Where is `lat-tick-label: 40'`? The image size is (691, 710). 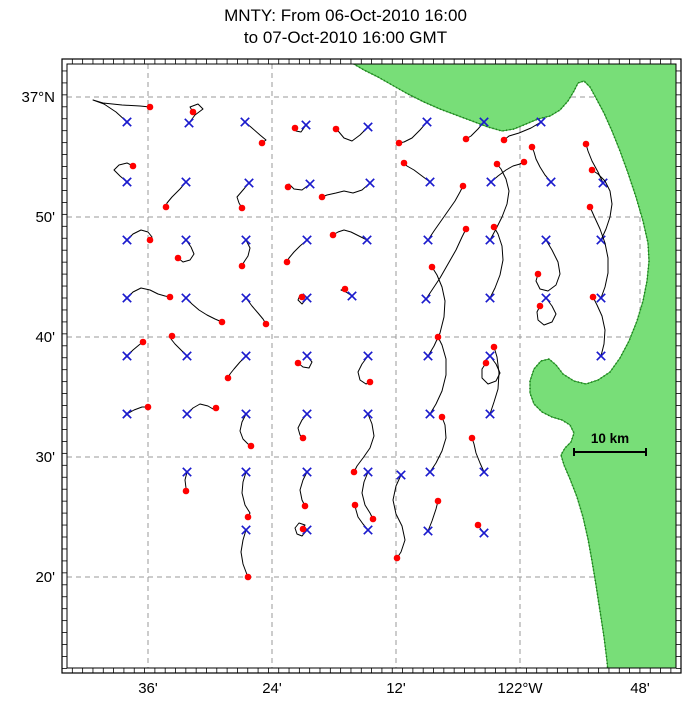 lat-tick-label: 40' is located at coordinates (45, 337).